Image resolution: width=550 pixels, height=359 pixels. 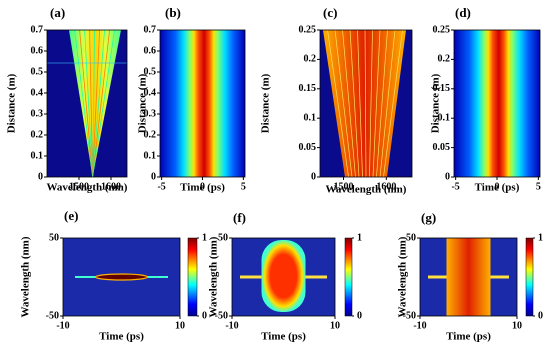 I want to click on panel-label: (c), so click(x=330, y=12).